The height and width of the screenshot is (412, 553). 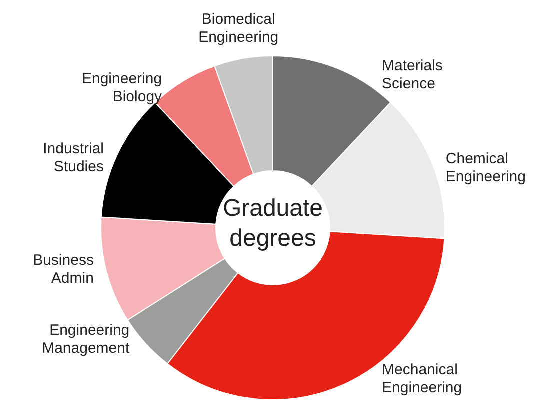 What do you see at coordinates (412, 75) in the screenshot?
I see `slice-label: Materials Science` at bounding box center [412, 75].